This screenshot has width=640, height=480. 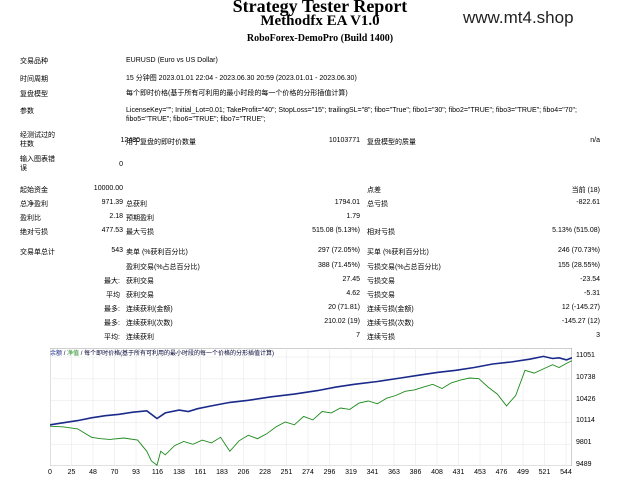 What do you see at coordinates (588, 202) in the screenshot?
I see `gross-loss-value: -822.61` at bounding box center [588, 202].